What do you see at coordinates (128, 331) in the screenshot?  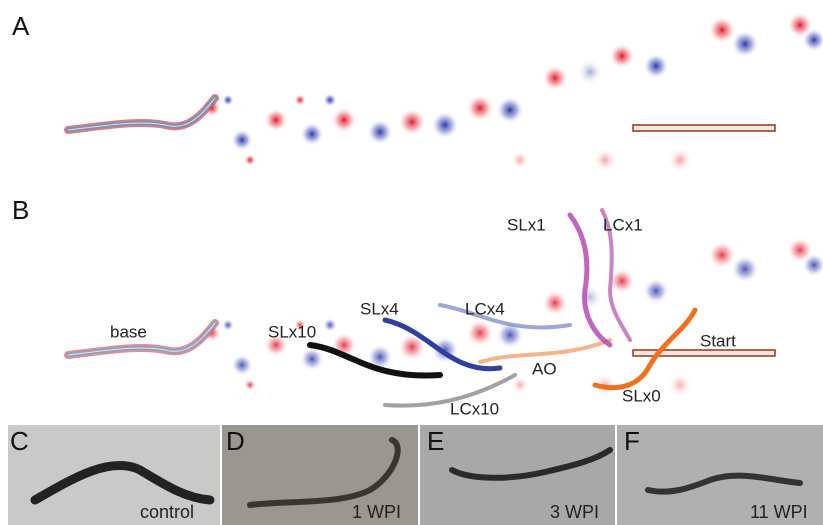 I see `annotation: base` at bounding box center [128, 331].